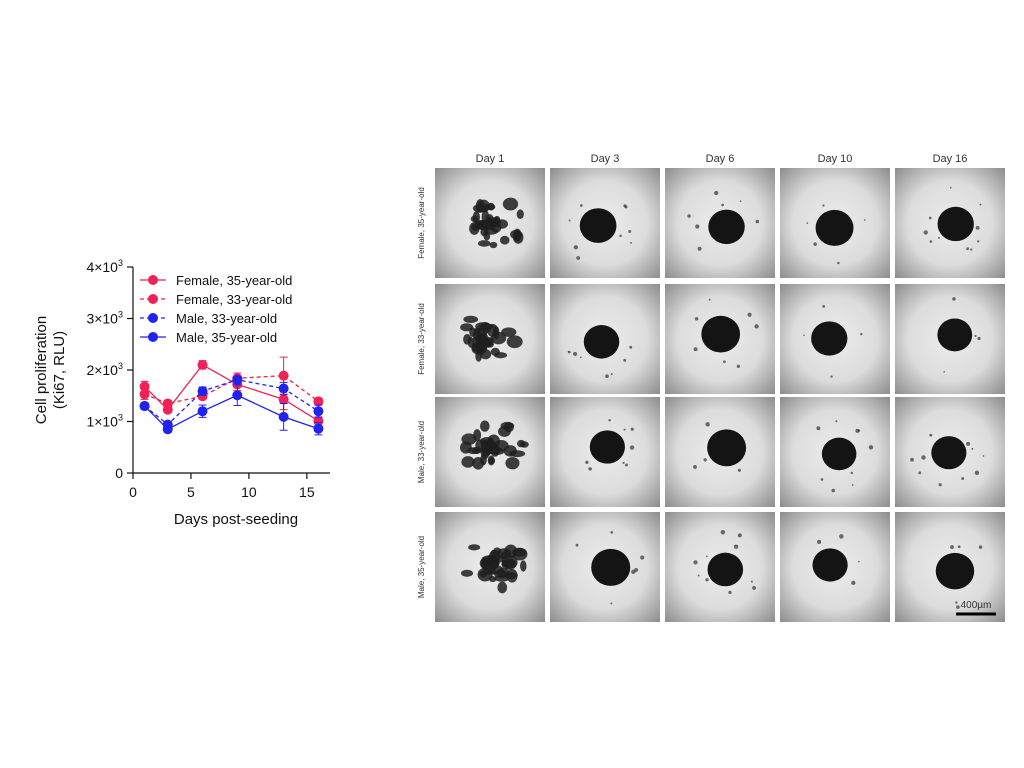  What do you see at coordinates (59, 370) in the screenshot?
I see `y-axis-title-line2: (Ki67, RLU)` at bounding box center [59, 370].